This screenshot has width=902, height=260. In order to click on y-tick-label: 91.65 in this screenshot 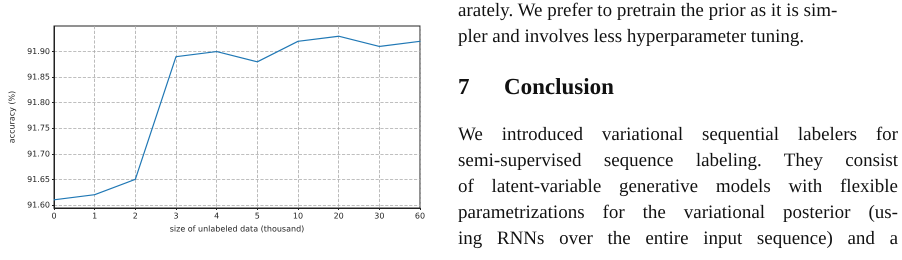, I will do `click(38, 179)`.